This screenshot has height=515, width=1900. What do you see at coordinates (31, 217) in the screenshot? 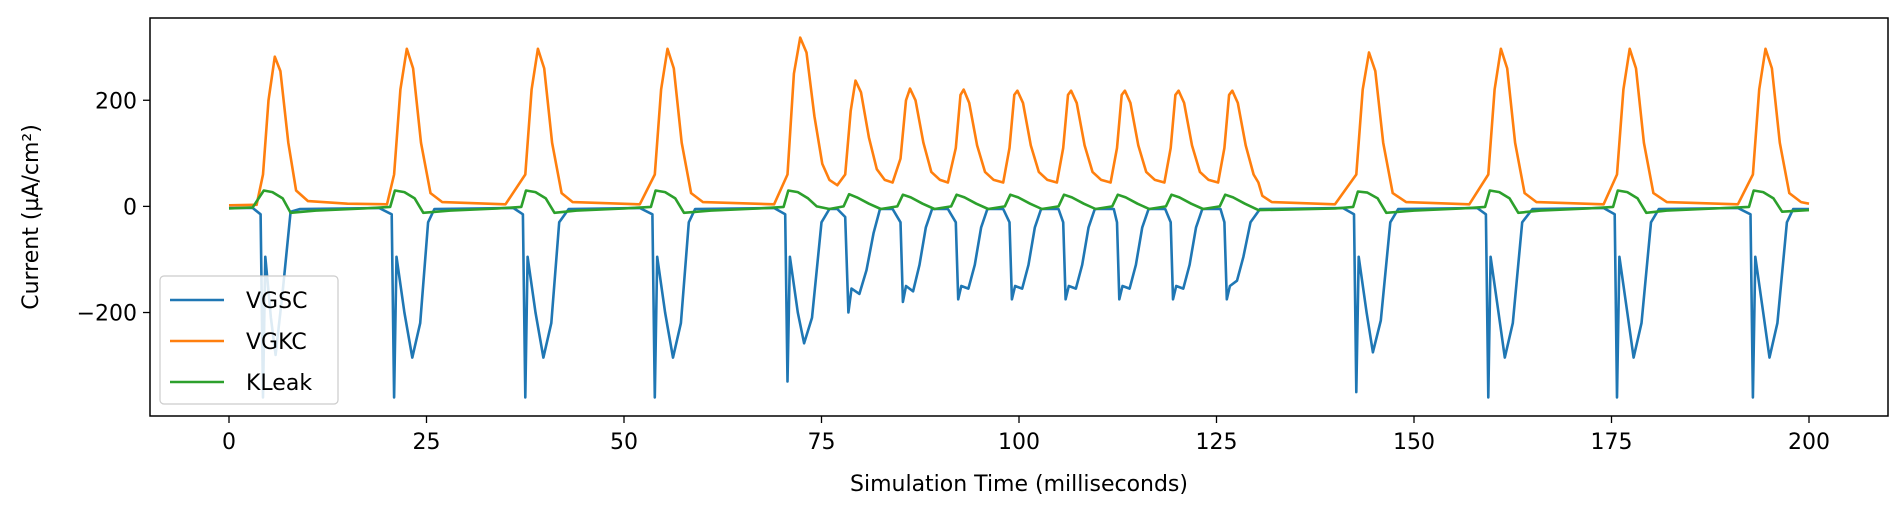
I see `y-axis-label: Current (µA/cm²)` at bounding box center [31, 217].